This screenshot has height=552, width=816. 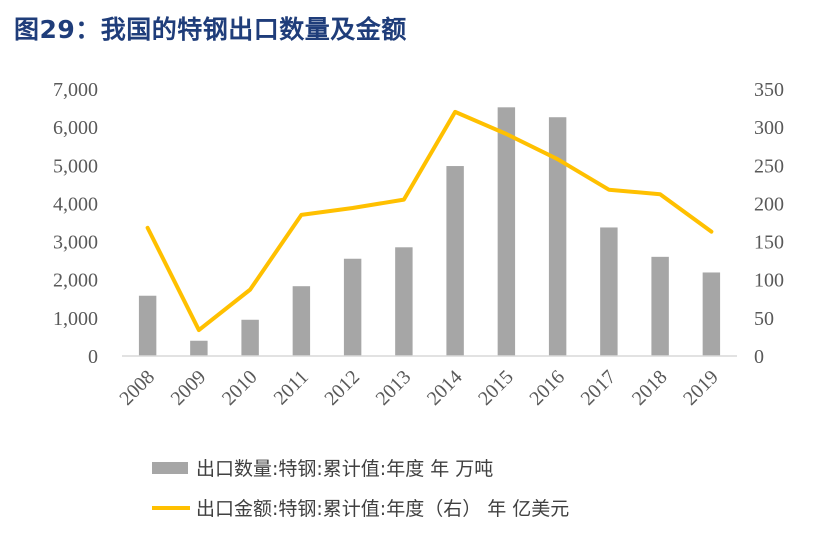 I want to click on y-right-tick: 100, so click(x=769, y=281).